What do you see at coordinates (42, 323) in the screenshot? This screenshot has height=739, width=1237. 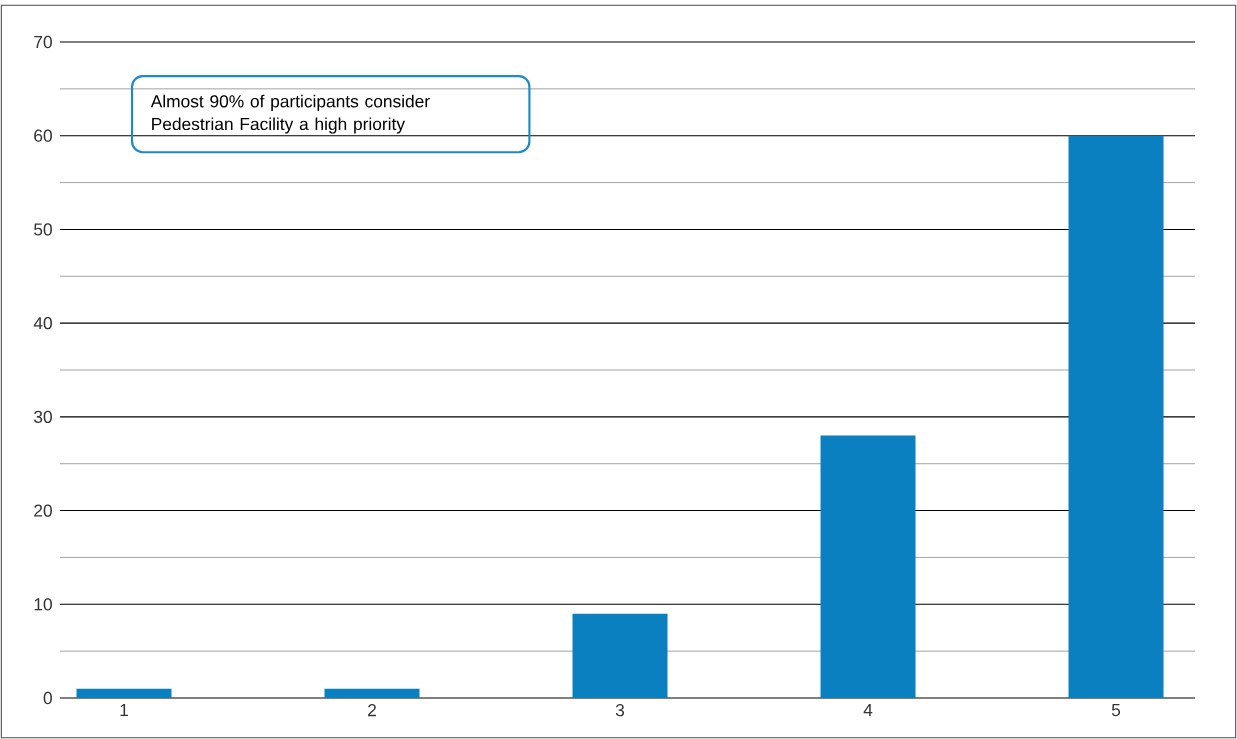 I see `y-tick-label: 40` at bounding box center [42, 323].